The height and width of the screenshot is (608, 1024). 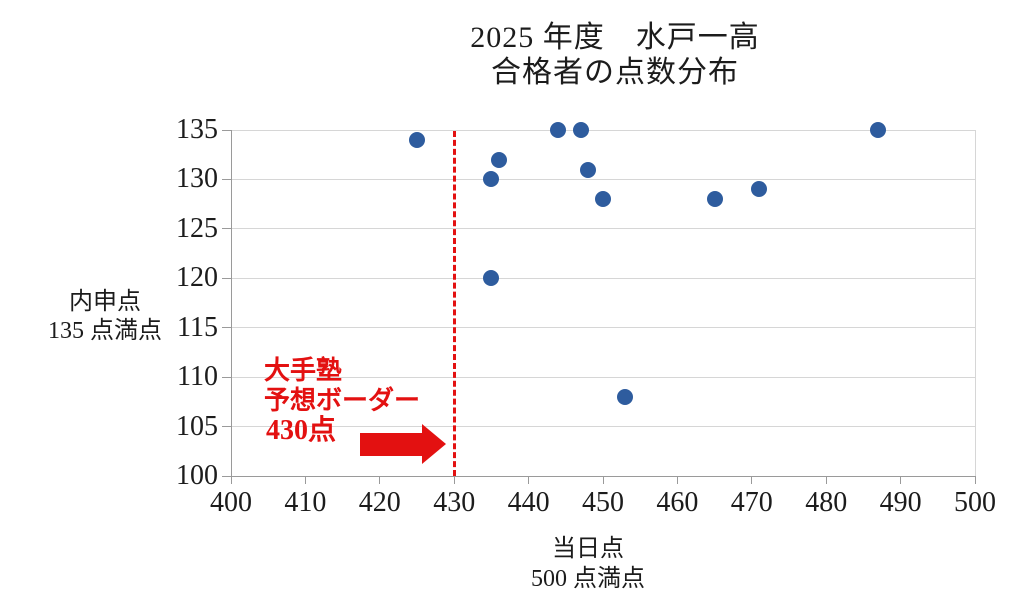 I want to click on x-tick-label-470: 470, so click(x=751, y=502).